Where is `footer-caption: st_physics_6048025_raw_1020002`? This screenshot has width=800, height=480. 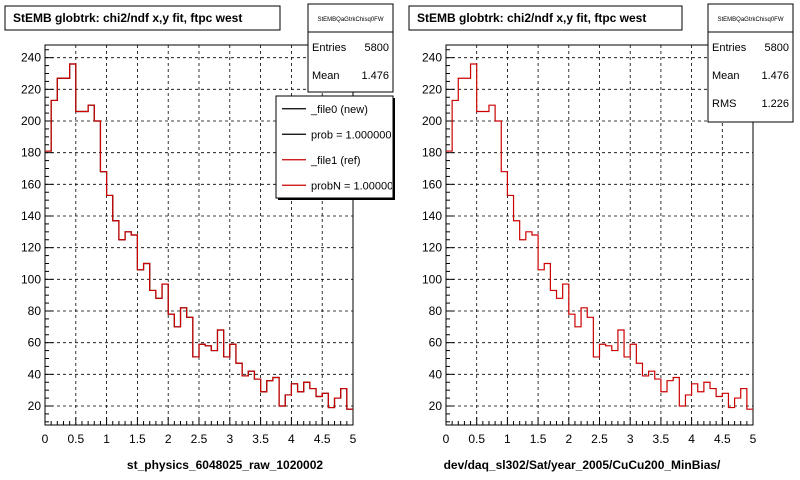
footer-caption: st_physics_6048025_raw_1020002 is located at coordinates (225, 465).